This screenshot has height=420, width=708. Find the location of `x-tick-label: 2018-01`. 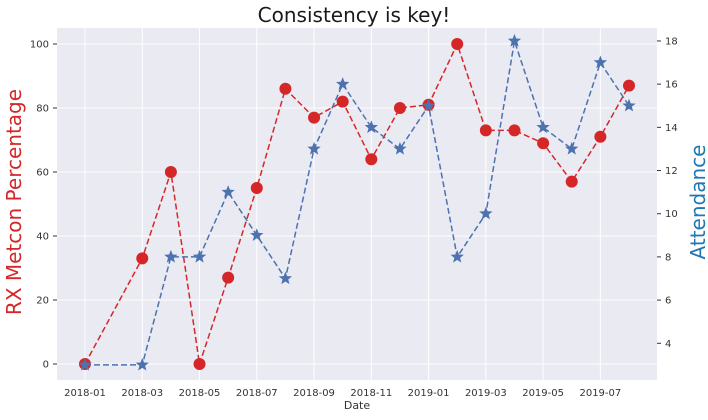

x-tick-label: 2018-01 is located at coordinates (85, 393).